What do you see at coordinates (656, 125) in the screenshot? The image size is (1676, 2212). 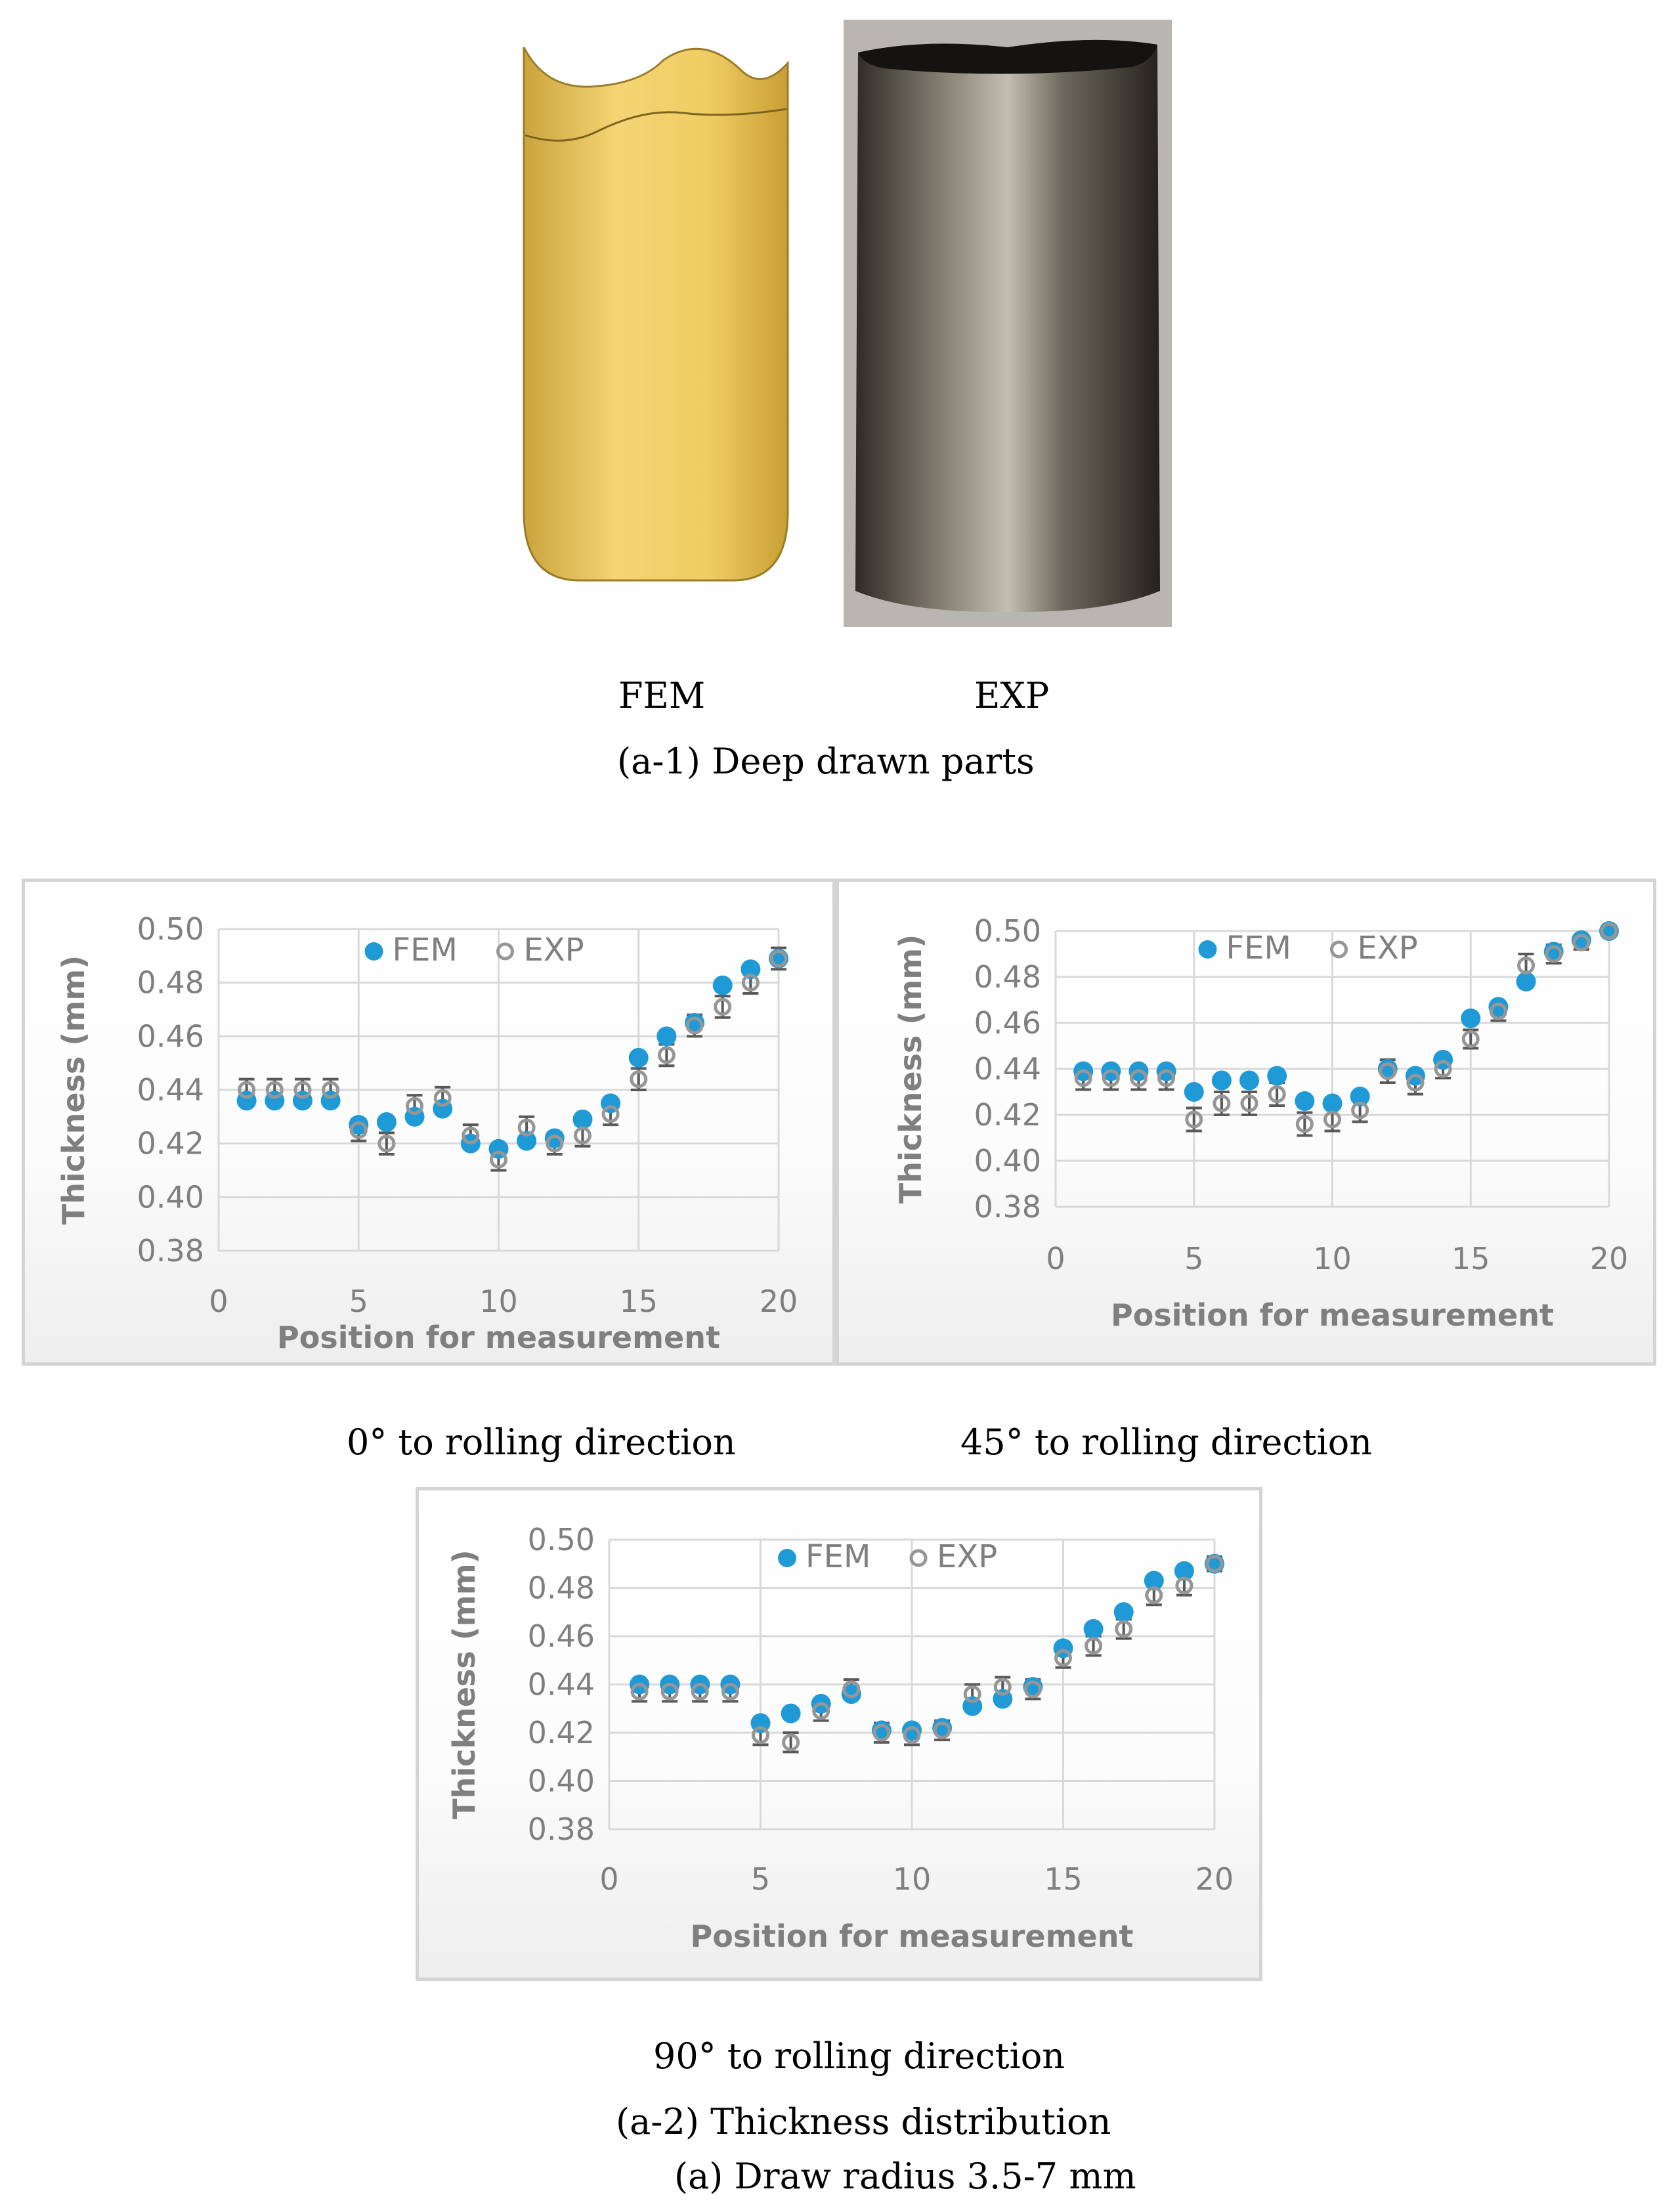 I see `fem-cup-rim-line` at bounding box center [656, 125].